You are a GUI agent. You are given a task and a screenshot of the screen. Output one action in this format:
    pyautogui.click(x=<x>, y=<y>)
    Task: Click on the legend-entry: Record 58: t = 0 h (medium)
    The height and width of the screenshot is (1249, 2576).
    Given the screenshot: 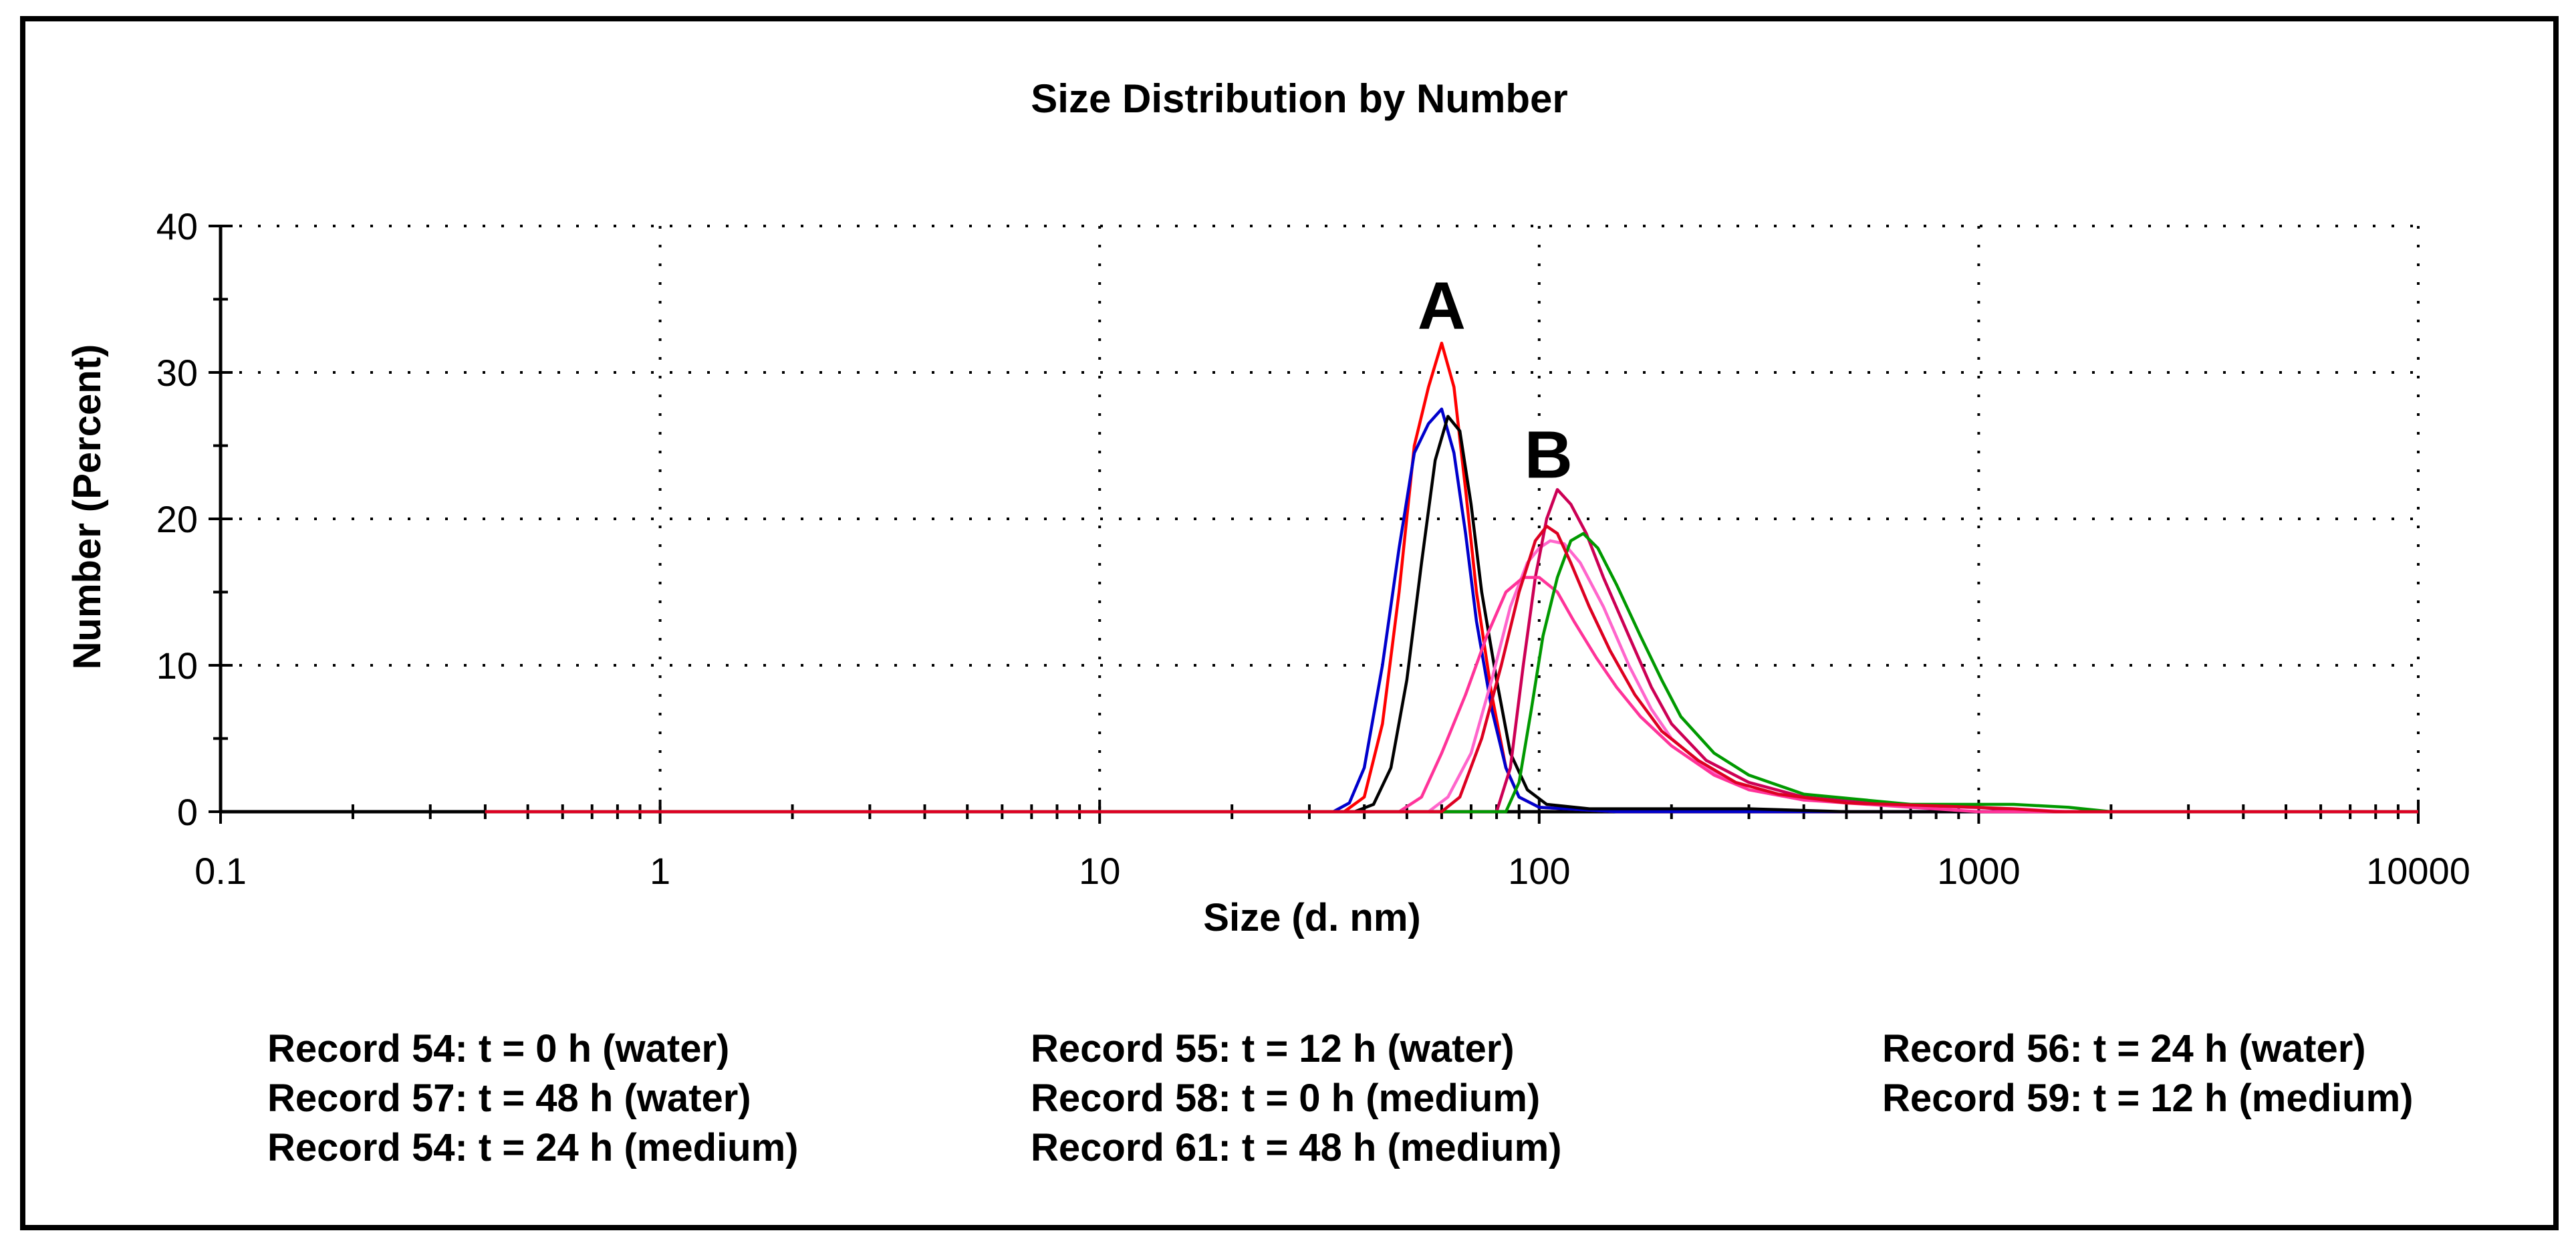 What is the action you would take?
    pyautogui.click(x=1285, y=1098)
    